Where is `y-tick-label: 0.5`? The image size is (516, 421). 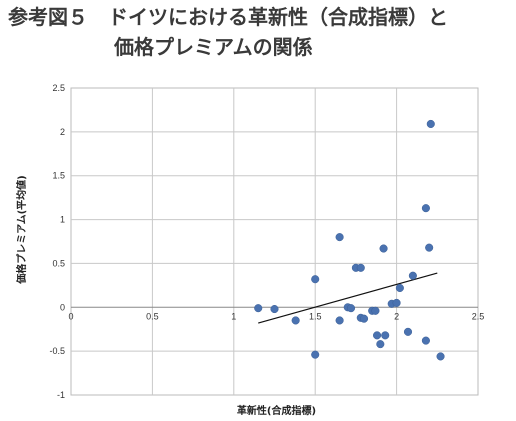 y-tick-label: 0.5 is located at coordinates (58, 263).